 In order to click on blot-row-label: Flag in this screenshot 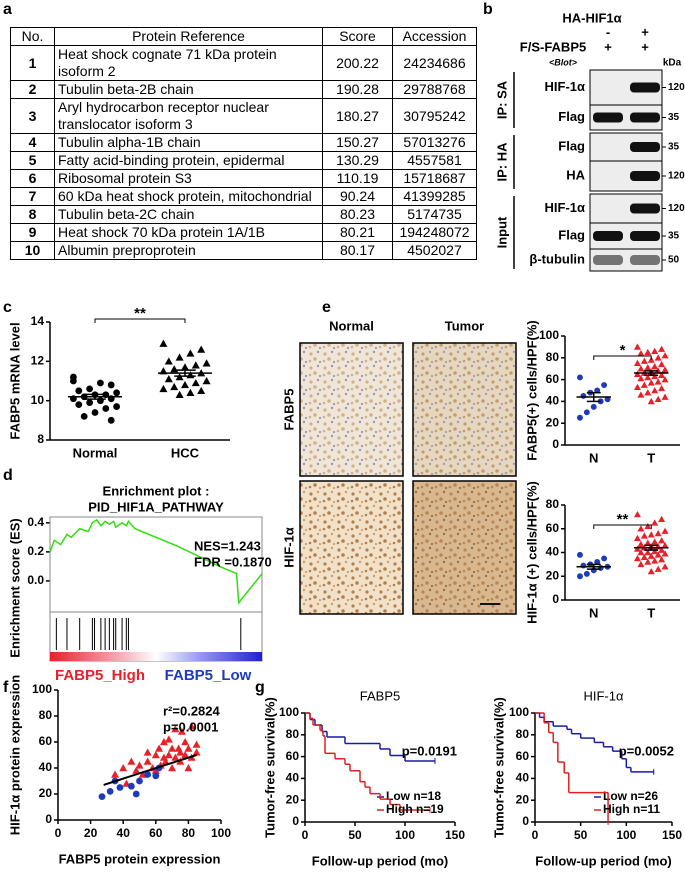, I will do `click(571, 234)`.